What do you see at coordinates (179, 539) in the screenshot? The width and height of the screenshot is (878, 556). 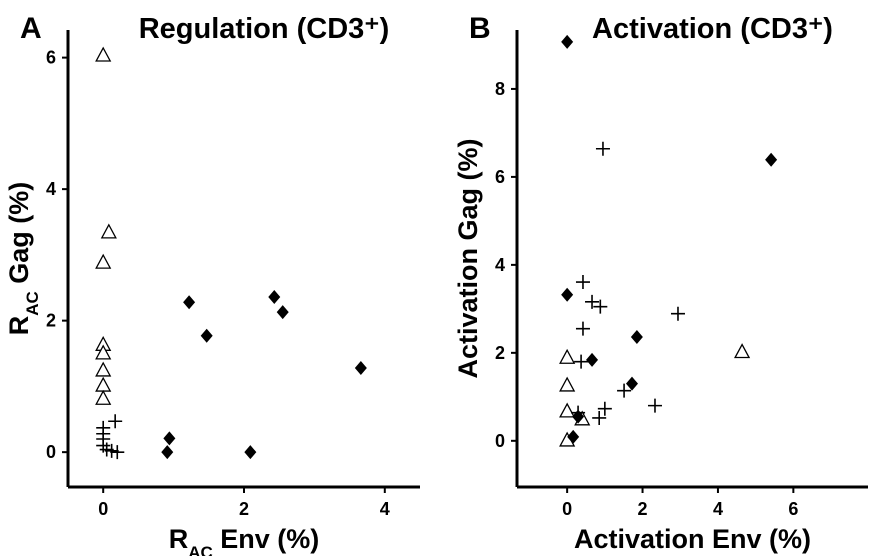 I see `x-axis-label-part: R` at bounding box center [179, 539].